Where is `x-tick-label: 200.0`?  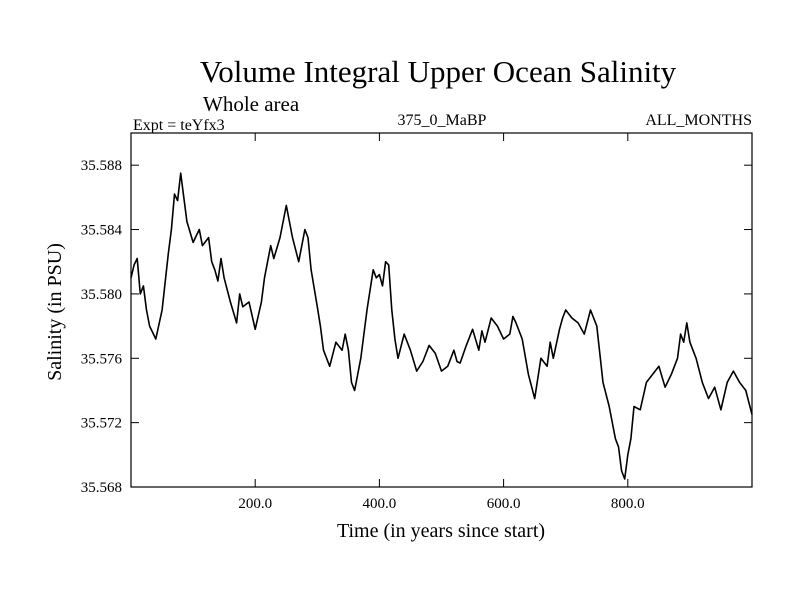
x-tick-label: 200.0 is located at coordinates (255, 504).